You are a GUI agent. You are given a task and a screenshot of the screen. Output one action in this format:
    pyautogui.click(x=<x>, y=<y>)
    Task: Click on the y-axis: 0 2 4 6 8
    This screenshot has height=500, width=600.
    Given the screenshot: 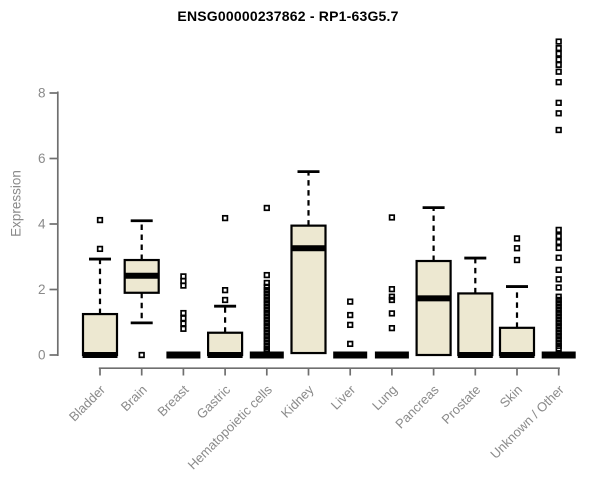 What is the action you would take?
    pyautogui.click(x=48, y=224)
    